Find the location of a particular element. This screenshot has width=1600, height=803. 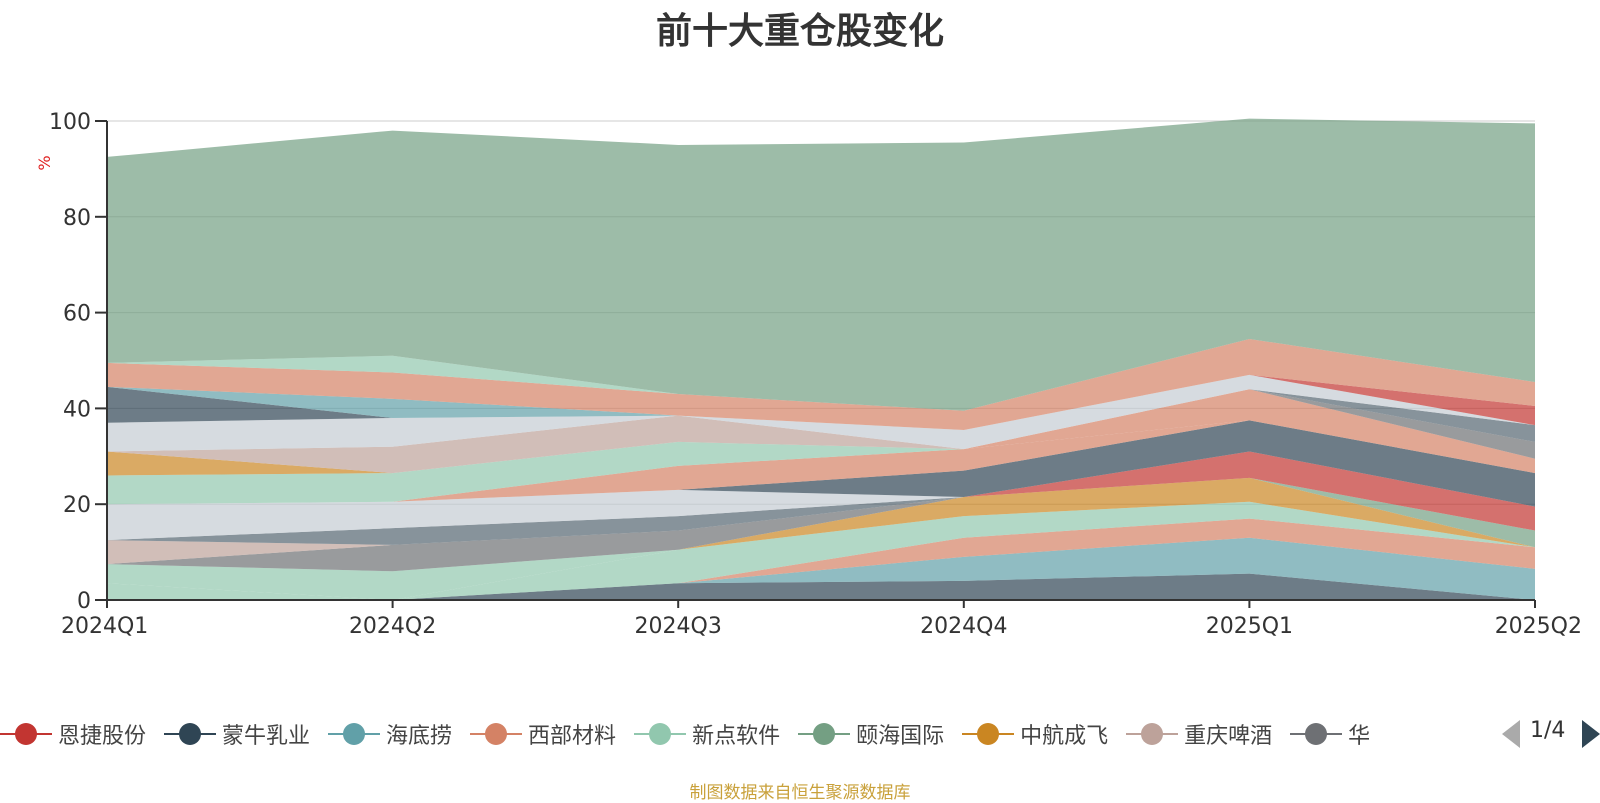

x-tick-label: 2025Q2 is located at coordinates (1538, 626).